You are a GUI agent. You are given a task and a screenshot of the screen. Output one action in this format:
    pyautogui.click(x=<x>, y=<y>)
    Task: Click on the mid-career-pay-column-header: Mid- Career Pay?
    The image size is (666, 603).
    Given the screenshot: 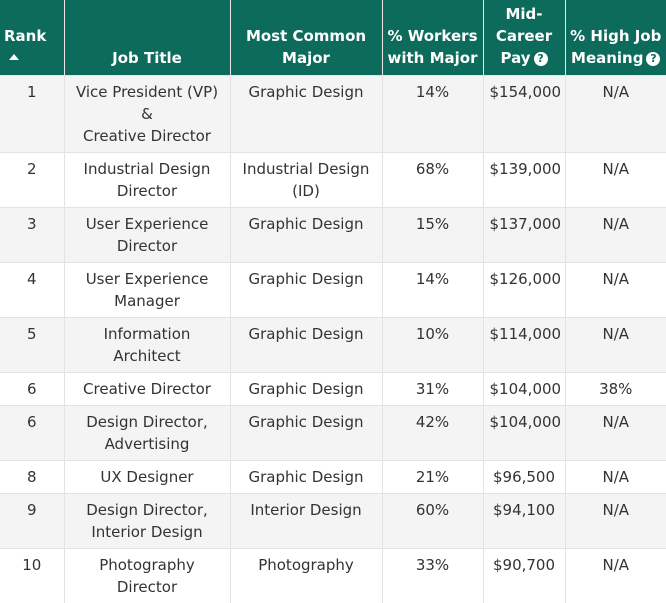 What is the action you would take?
    pyautogui.click(x=524, y=38)
    